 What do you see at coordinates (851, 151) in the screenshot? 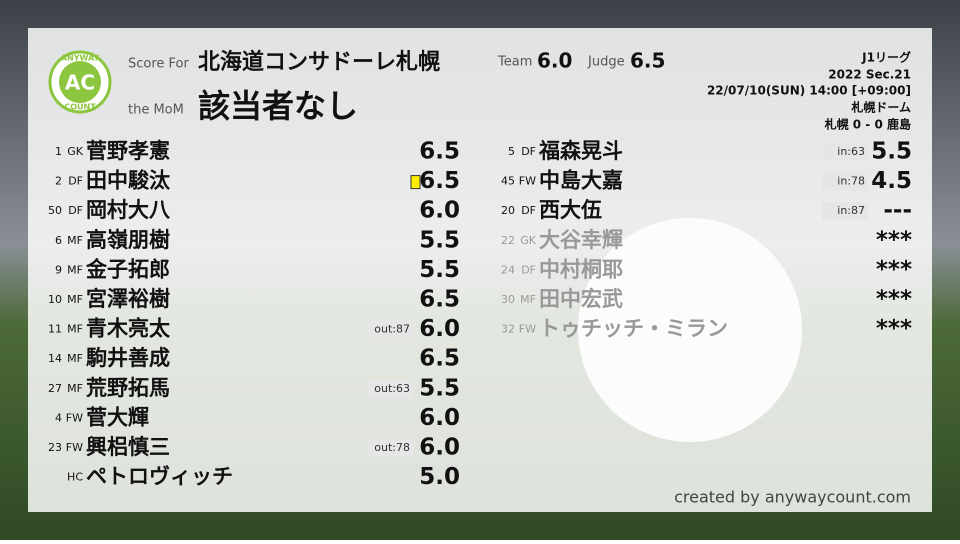
I see `sub-note: in:63` at bounding box center [851, 151].